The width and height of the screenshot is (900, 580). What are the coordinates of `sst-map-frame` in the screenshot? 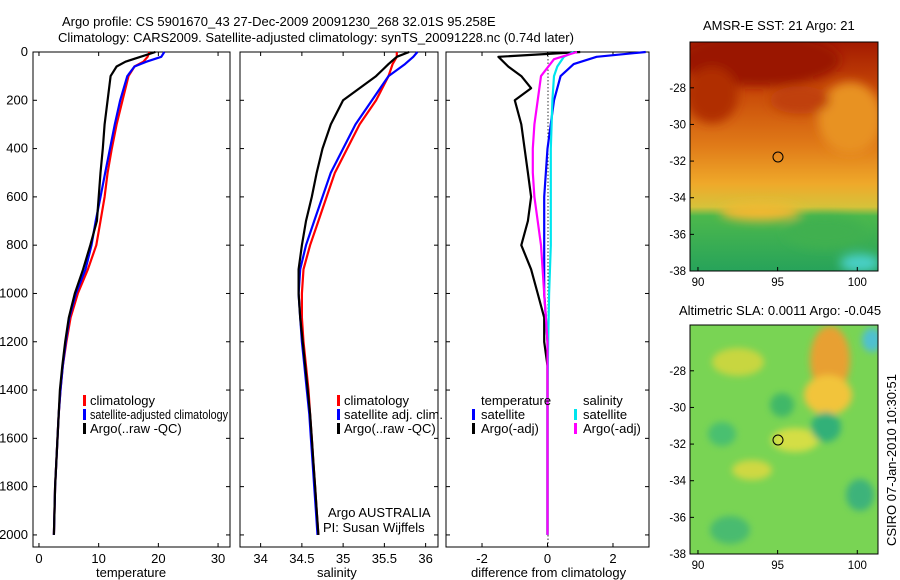 It's located at (784, 156).